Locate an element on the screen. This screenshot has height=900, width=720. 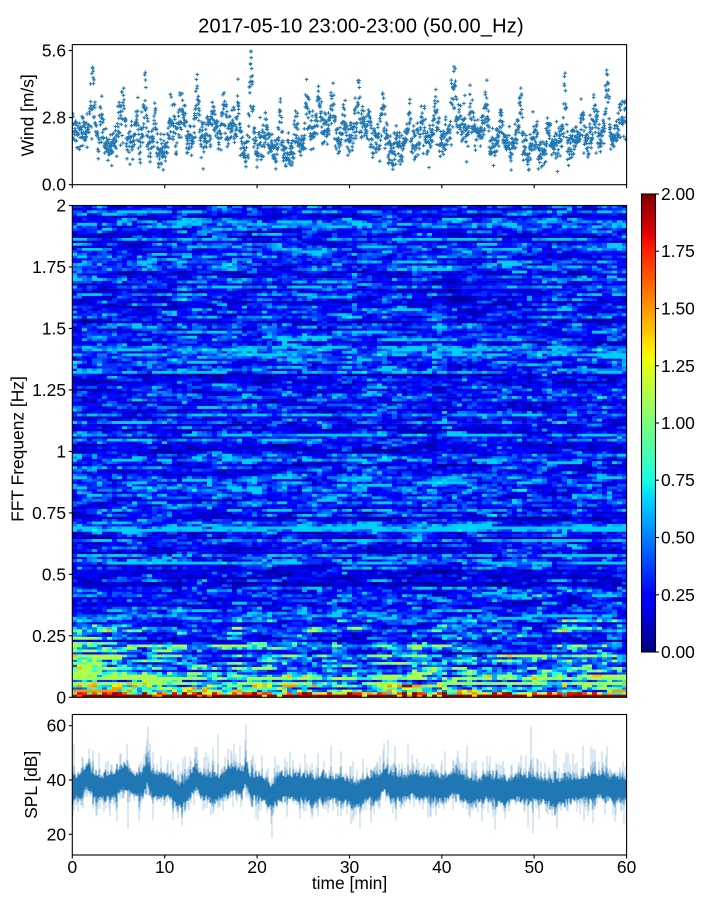
svg-text: time [min] is located at coordinates (349, 883).